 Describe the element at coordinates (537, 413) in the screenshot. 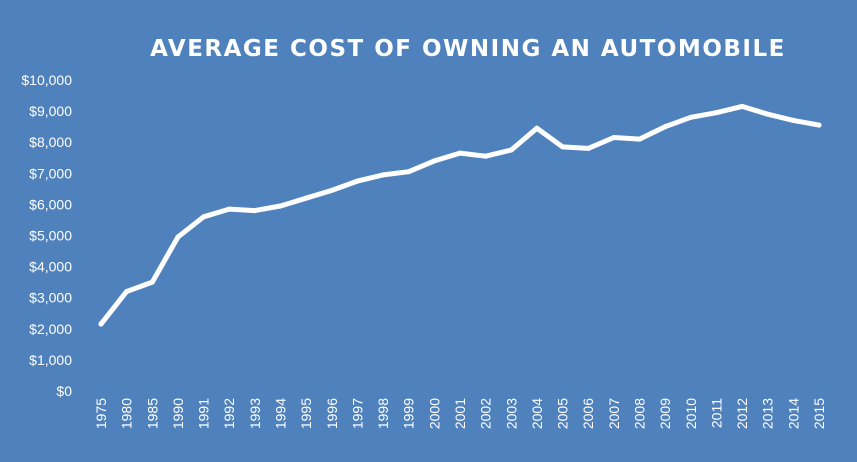

I see `x-tick-label: 2004` at that location.